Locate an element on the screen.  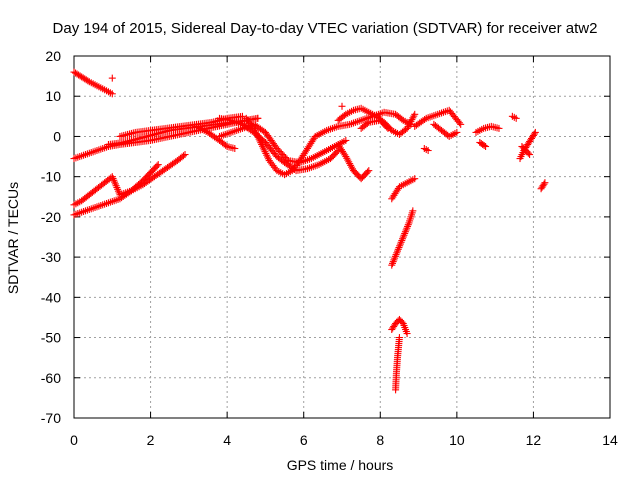
y-tick-label: -30 is located at coordinates (51, 257).